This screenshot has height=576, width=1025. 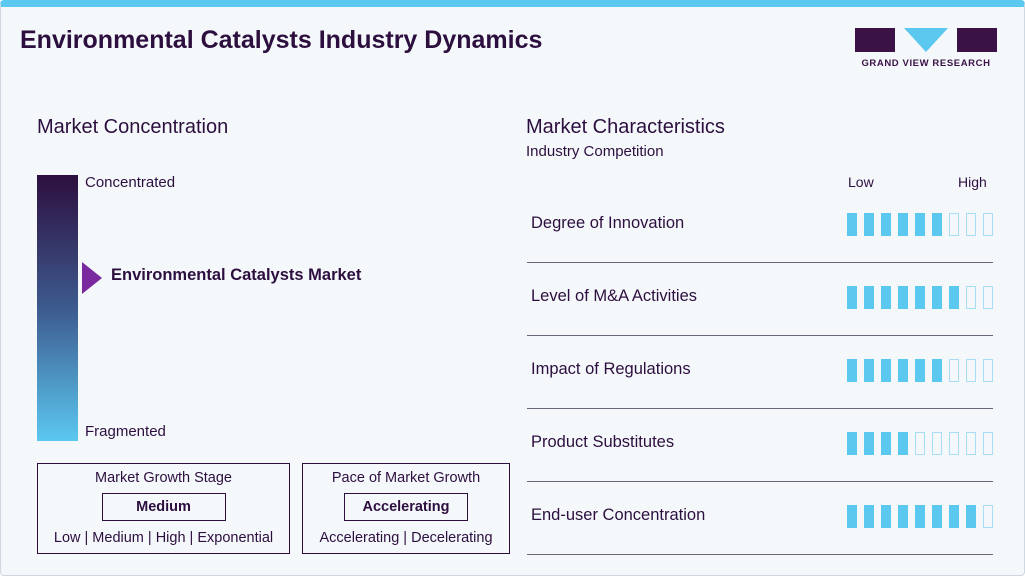 What do you see at coordinates (603, 442) in the screenshot?
I see `characteristic-label: Product Substitutes` at bounding box center [603, 442].